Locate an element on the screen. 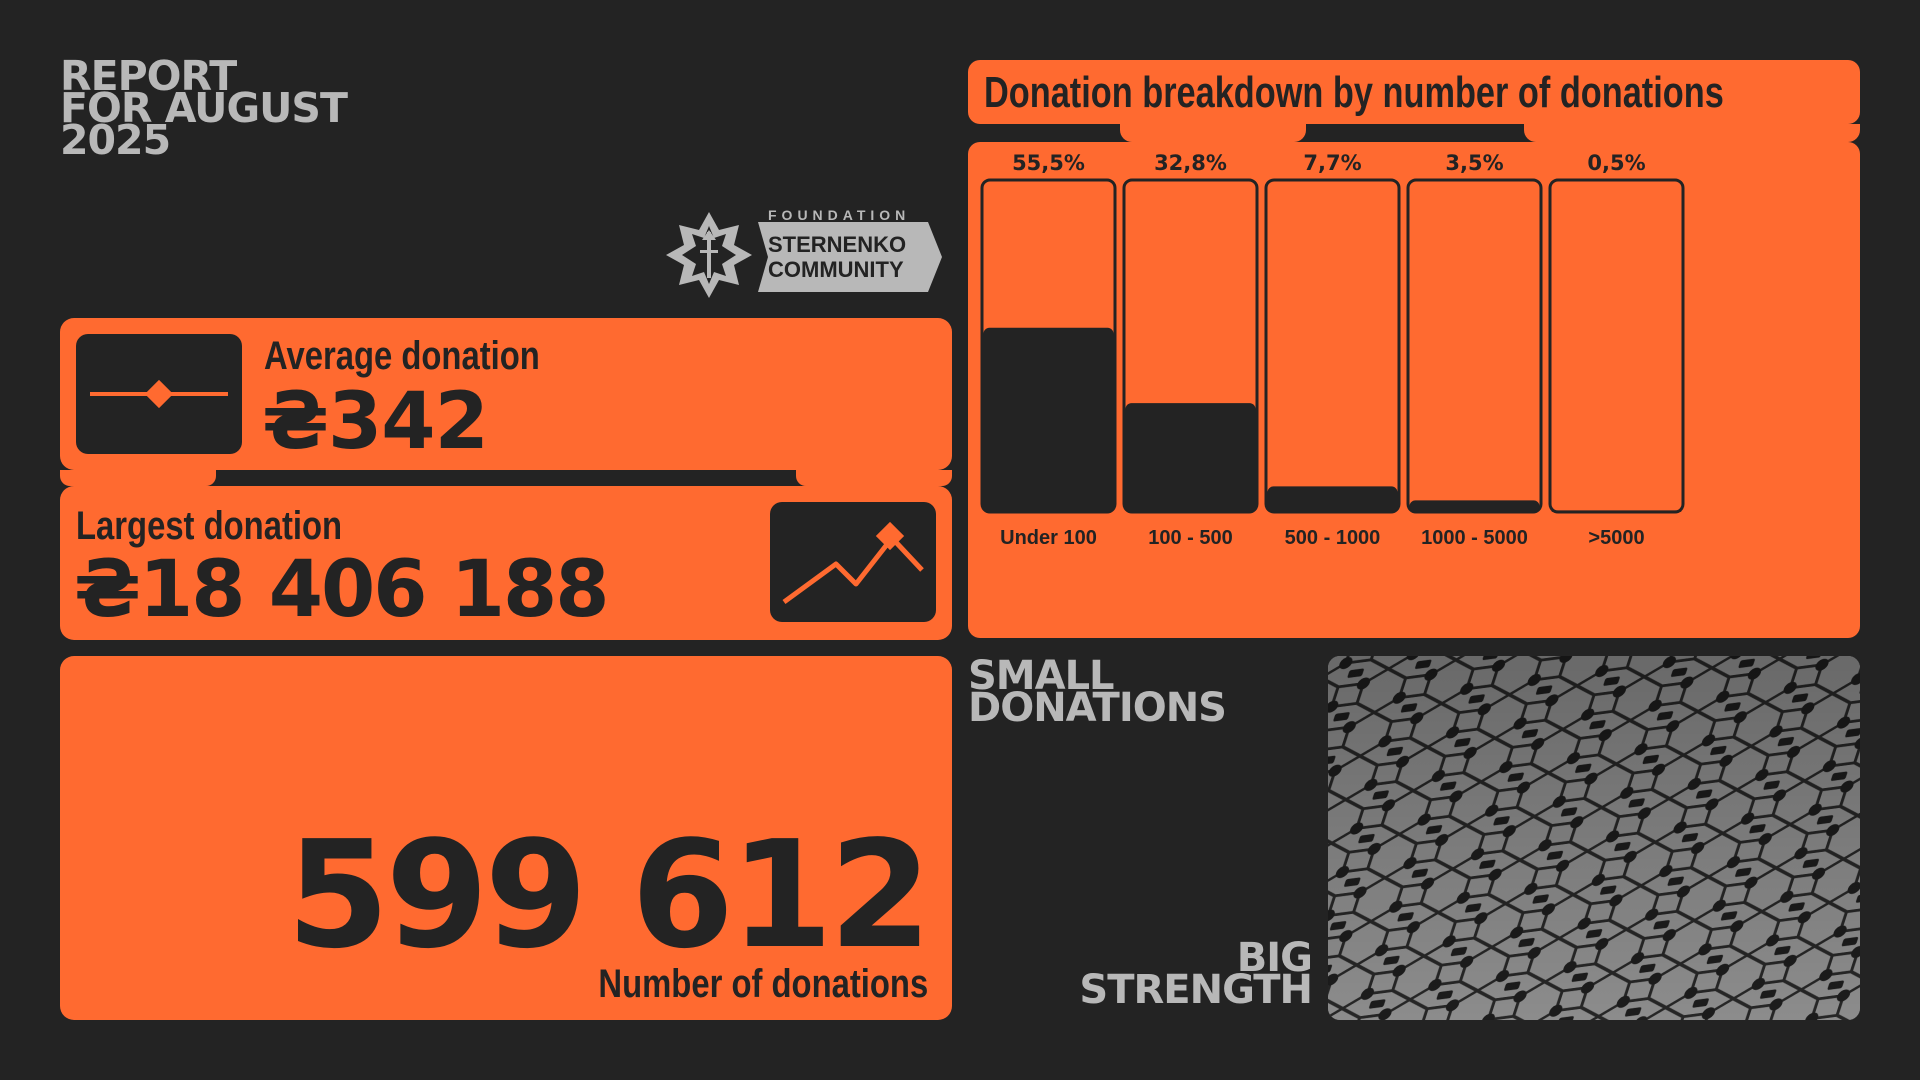 The height and width of the screenshot is (1080, 1920). category-label: 500 - 1000 is located at coordinates (1333, 538).